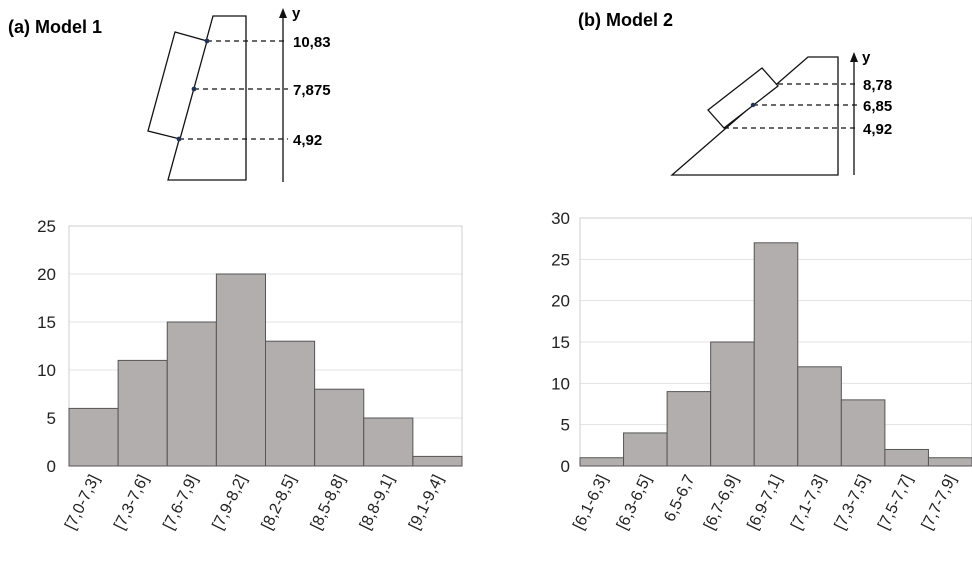  What do you see at coordinates (279, 502) in the screenshot?
I see `x-tick-label: [8,2-8,5]` at bounding box center [279, 502].